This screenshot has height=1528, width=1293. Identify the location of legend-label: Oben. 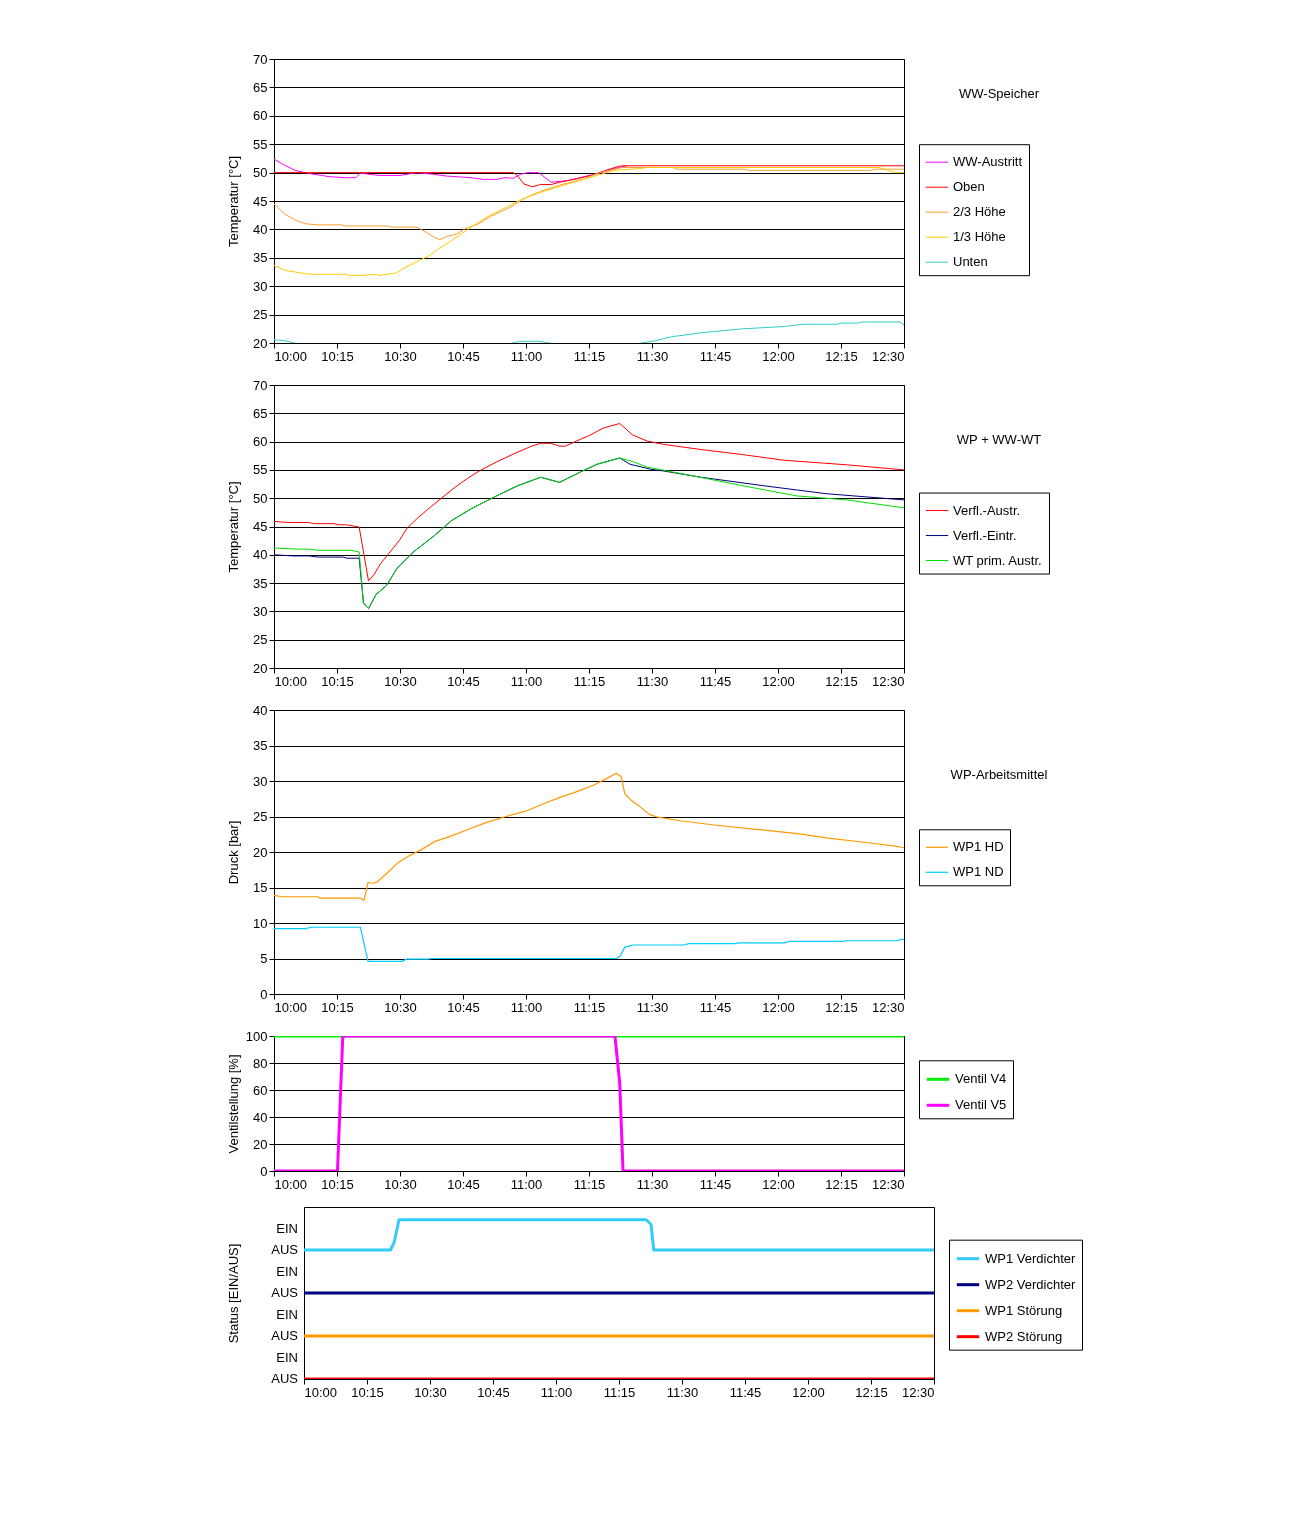
(969, 187).